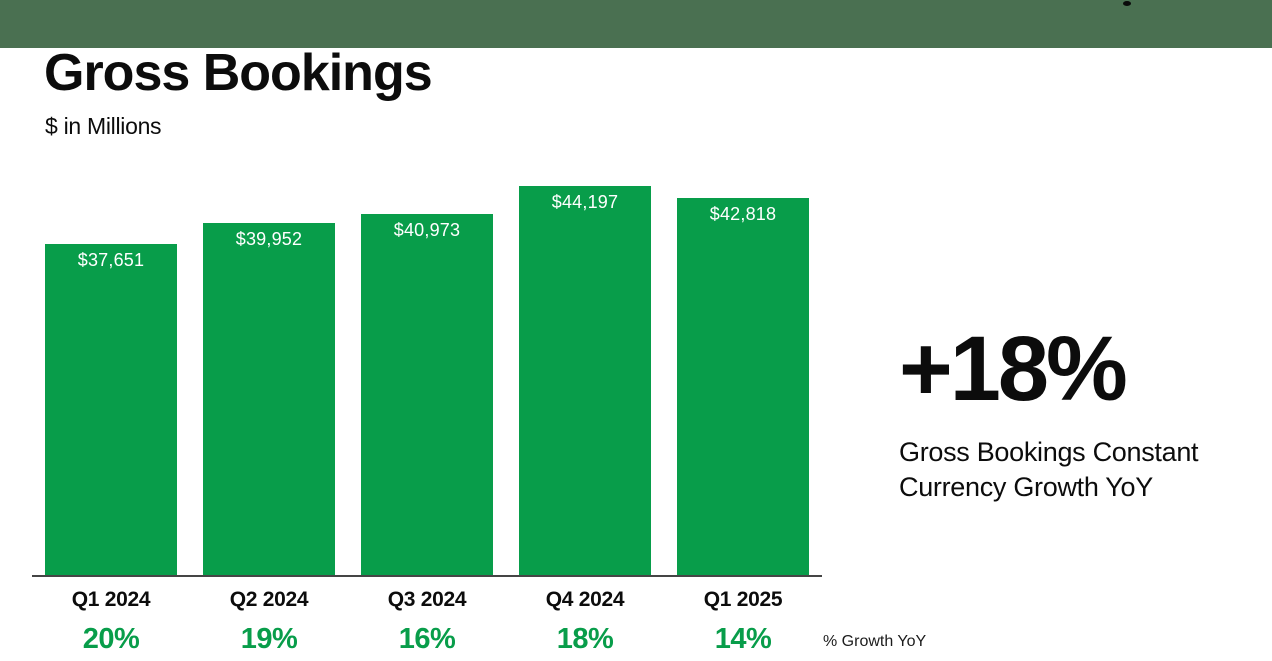 Image resolution: width=1272 pixels, height=661 pixels. Describe the element at coordinates (111, 410) in the screenshot. I see `bar-q1-2024: $37,651` at that location.